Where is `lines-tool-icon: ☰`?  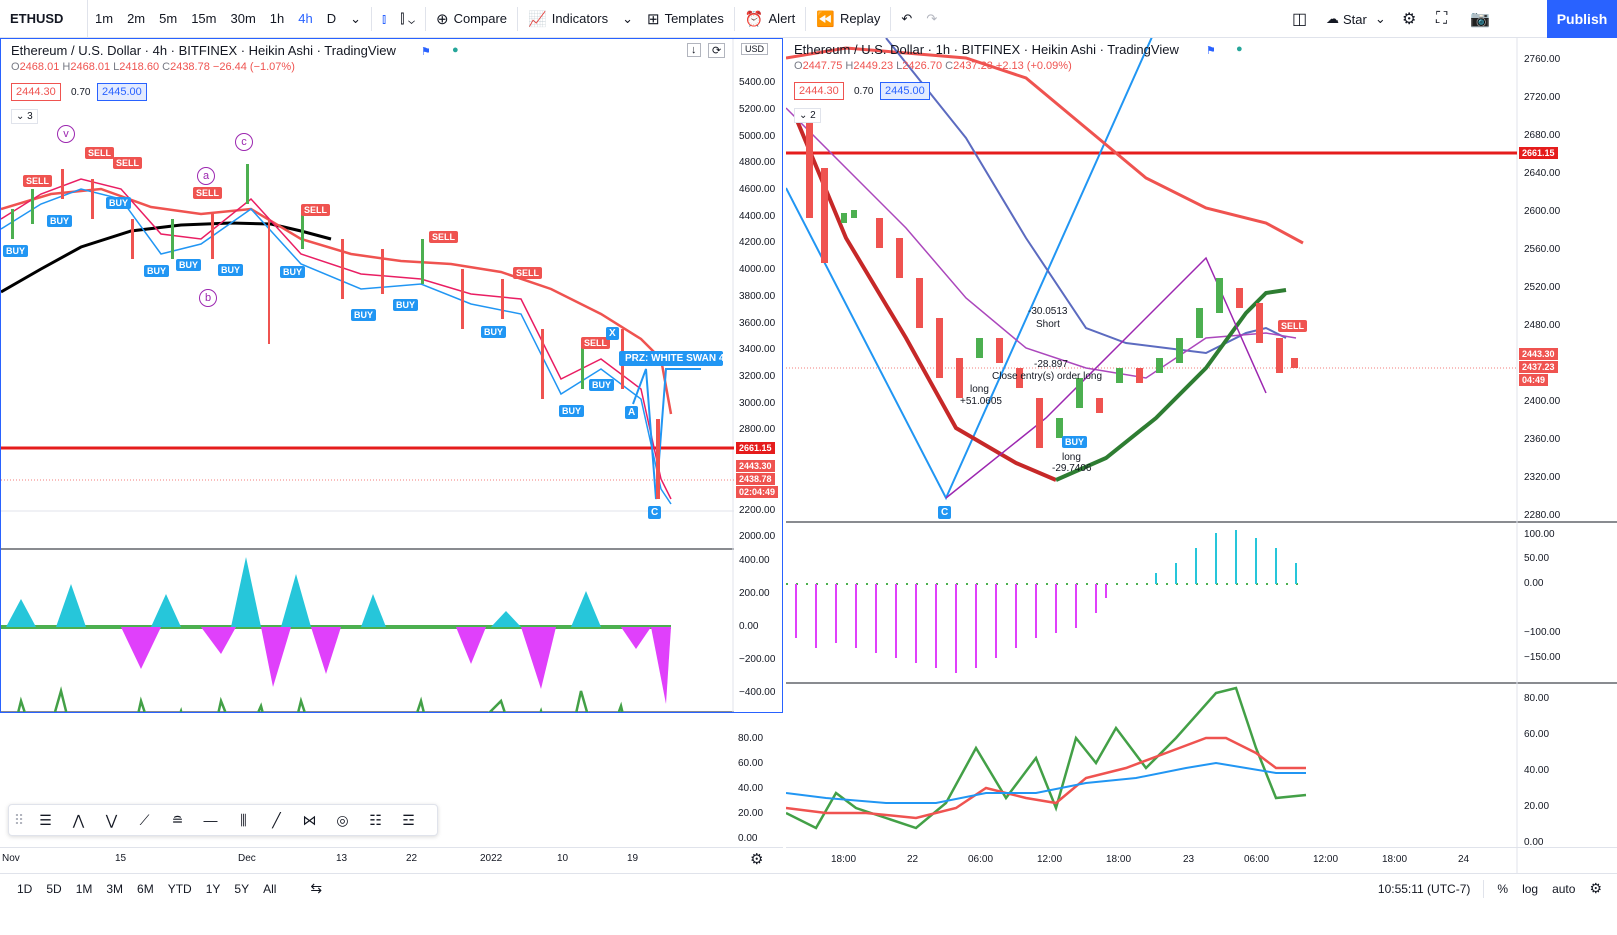
lines-tool-icon: ☰ is located at coordinates (45, 819).